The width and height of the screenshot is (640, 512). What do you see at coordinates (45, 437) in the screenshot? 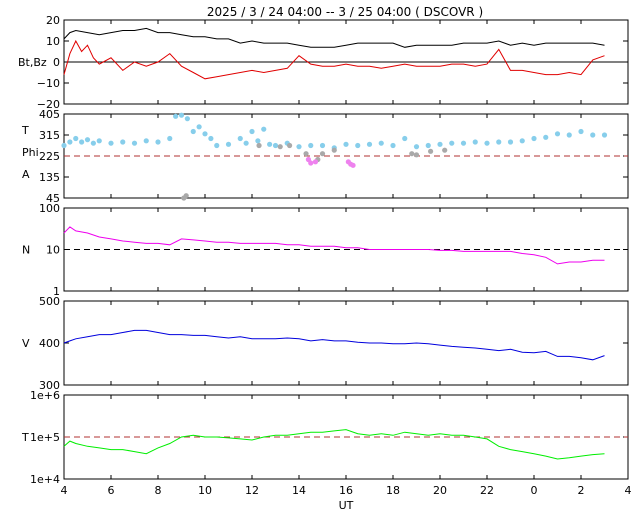
I see `y-tick-label: 1e+5` at bounding box center [45, 437].